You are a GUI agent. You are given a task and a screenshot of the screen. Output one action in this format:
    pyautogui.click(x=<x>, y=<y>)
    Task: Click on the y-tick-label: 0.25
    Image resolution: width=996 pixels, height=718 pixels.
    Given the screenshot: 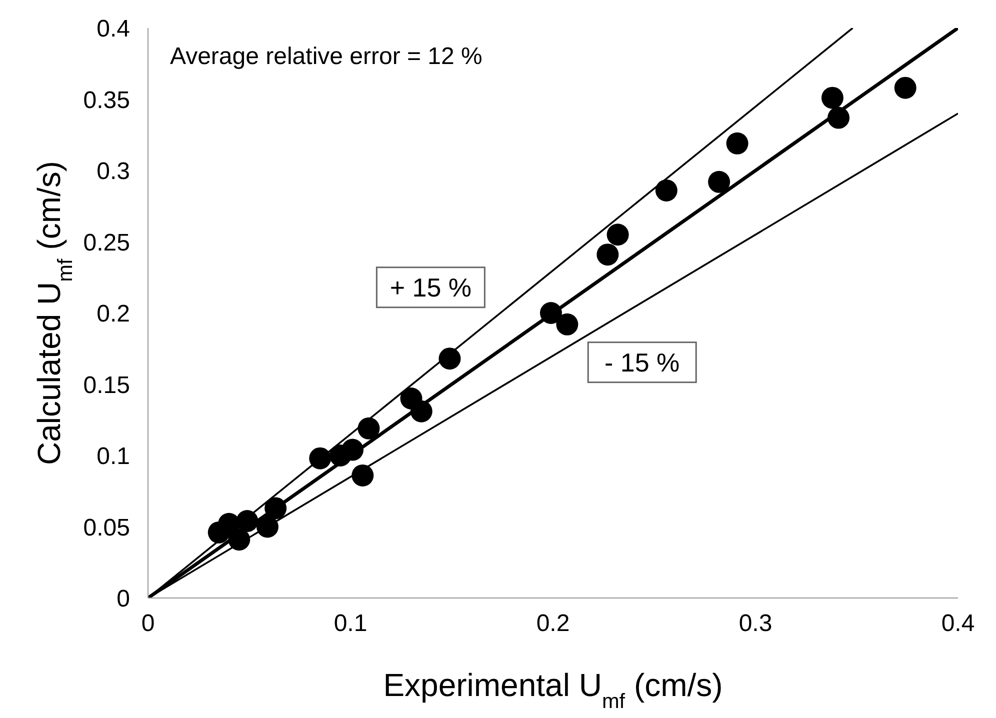 What is the action you would take?
    pyautogui.click(x=106, y=242)
    